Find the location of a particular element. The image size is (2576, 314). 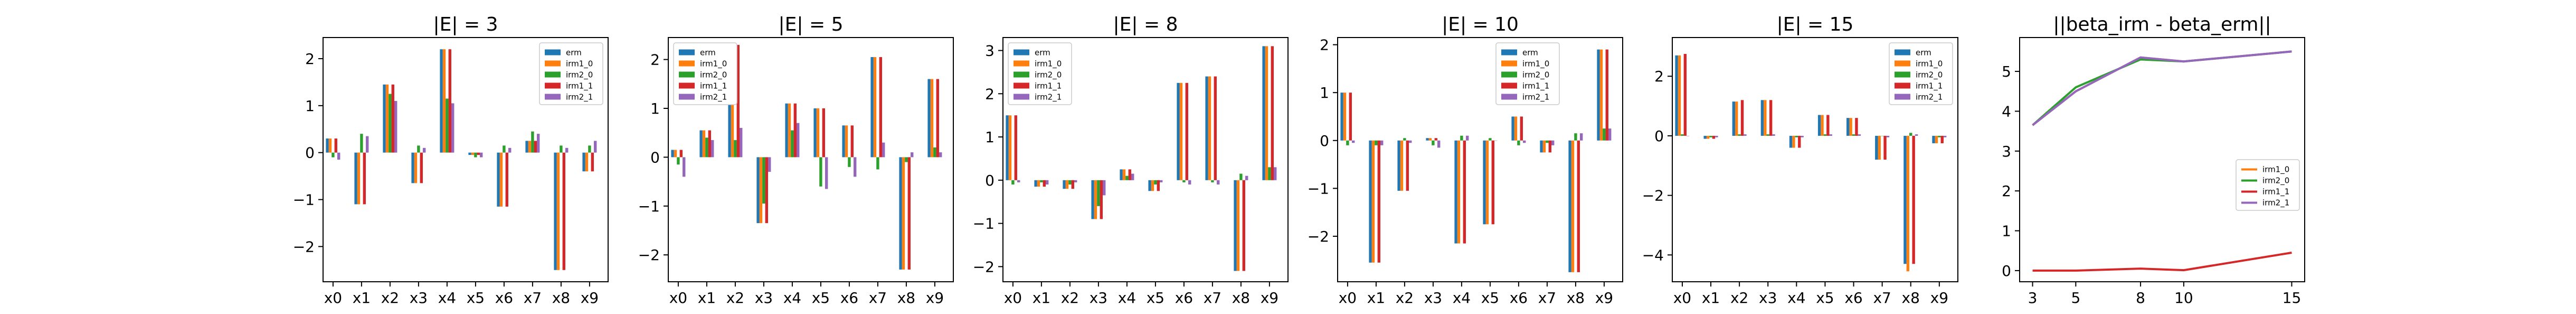

x-tick-label: x8 is located at coordinates (561, 298).